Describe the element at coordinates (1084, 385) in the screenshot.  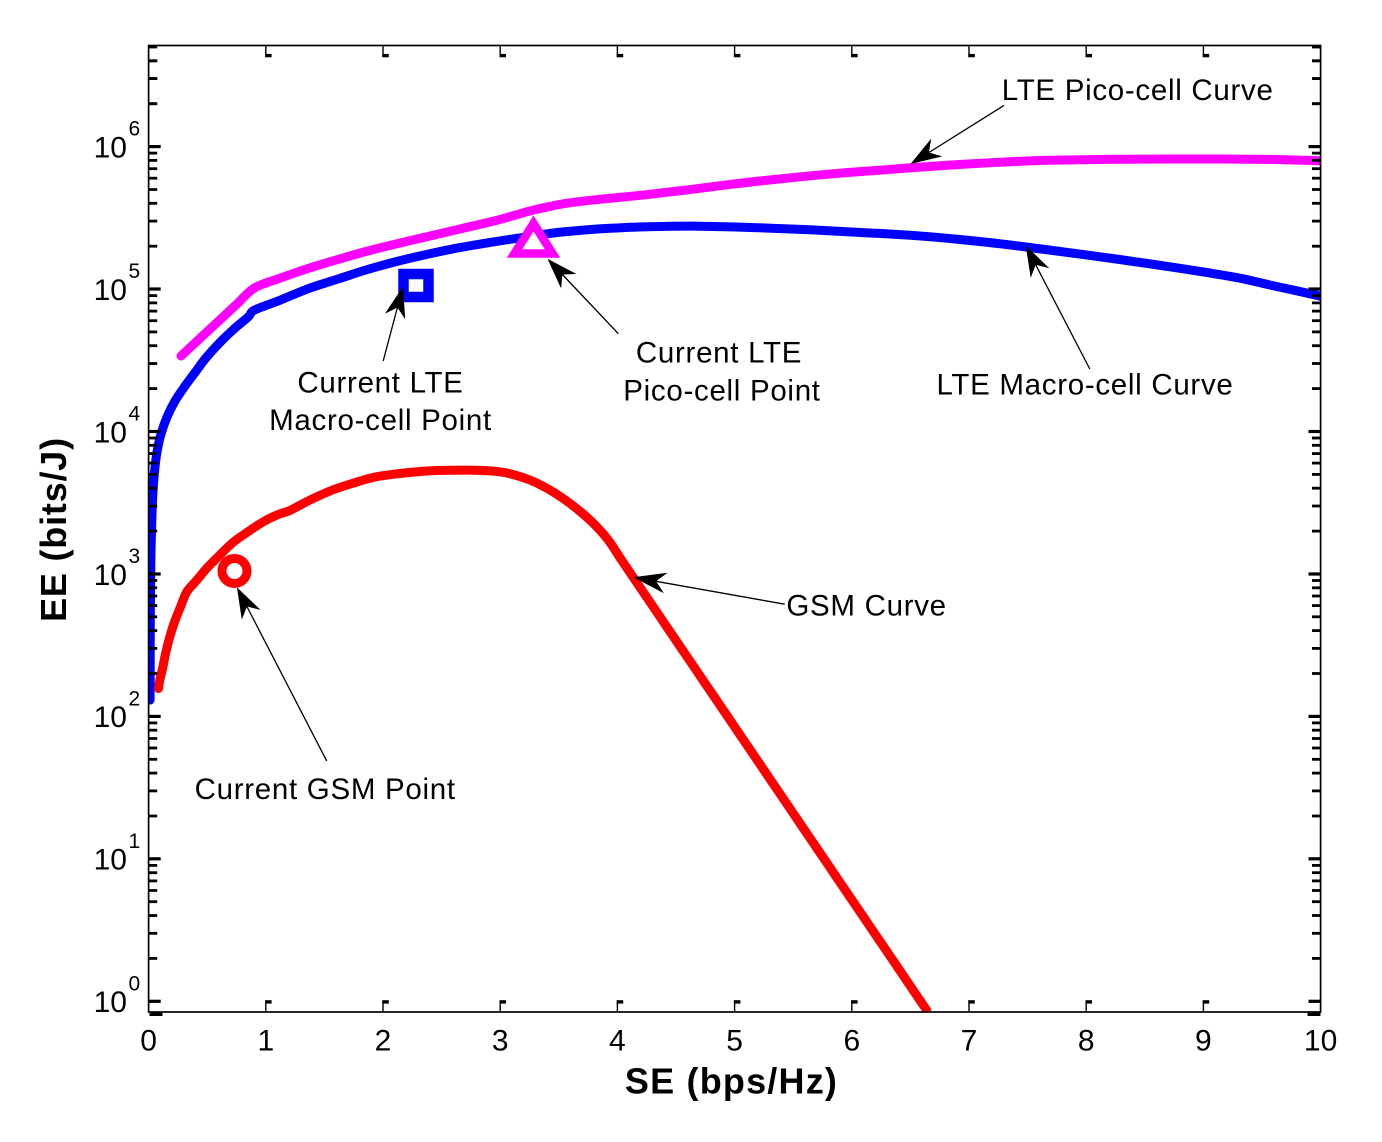
I see `svg-text: LTE Macro-cell Curve` at that location.